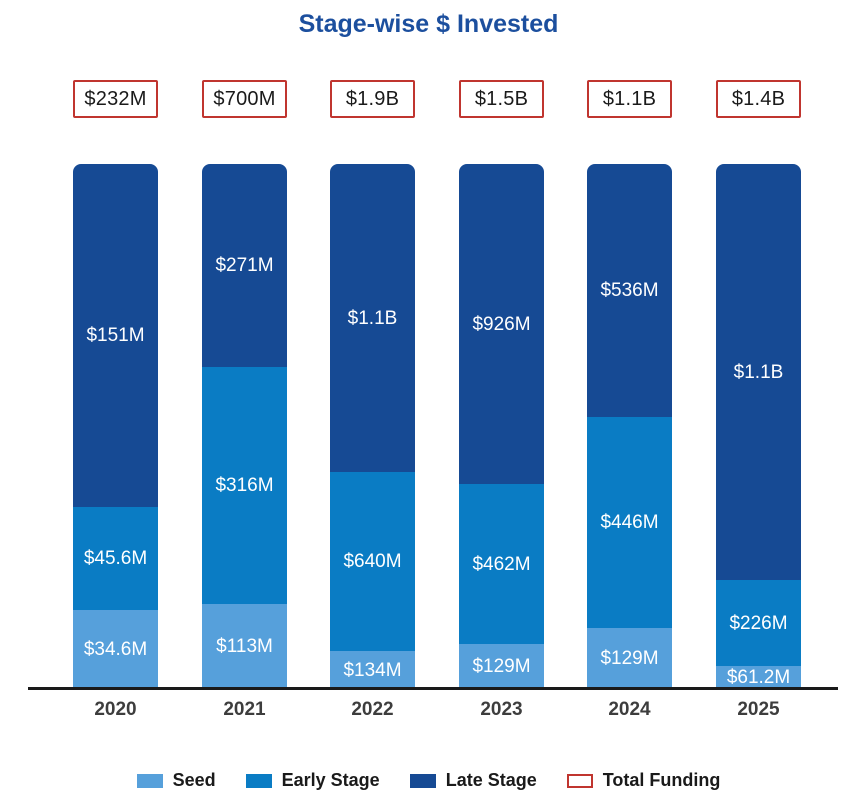  I want to click on legend-item-total-funding: Total Funding, so click(643, 780).